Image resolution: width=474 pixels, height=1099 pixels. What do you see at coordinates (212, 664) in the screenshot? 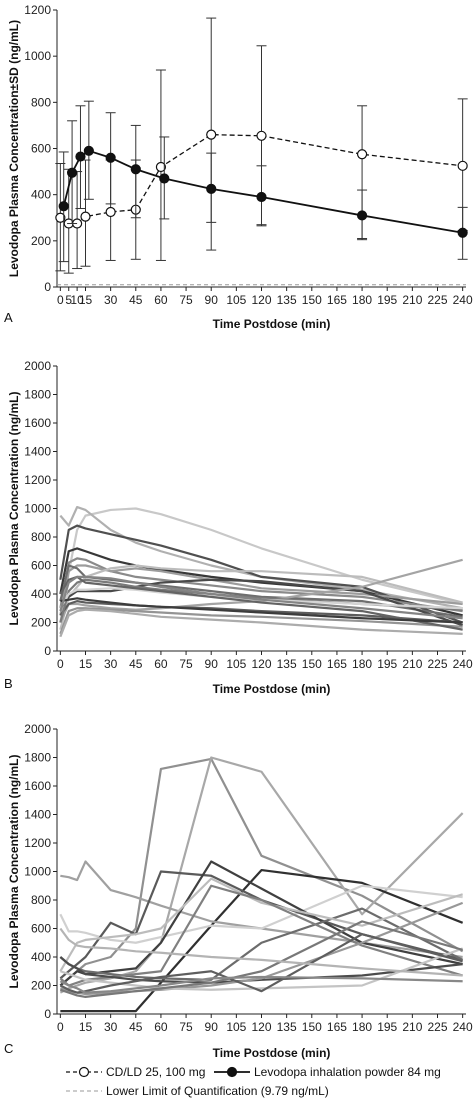
I see `x-tick-label: 90` at bounding box center [212, 664].